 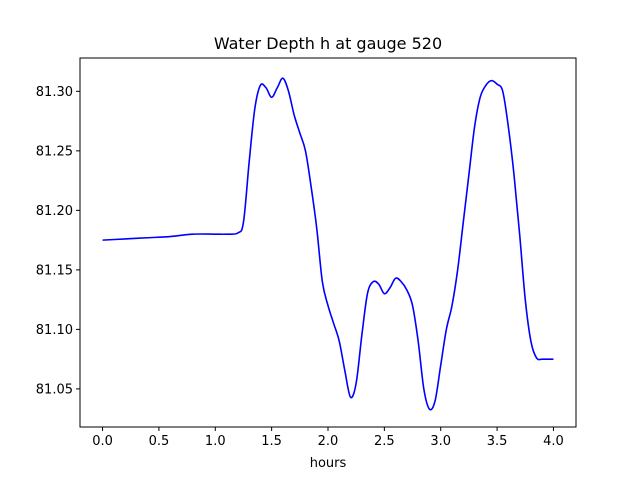 I want to click on y-tick-label: 81.05, so click(x=54, y=389).